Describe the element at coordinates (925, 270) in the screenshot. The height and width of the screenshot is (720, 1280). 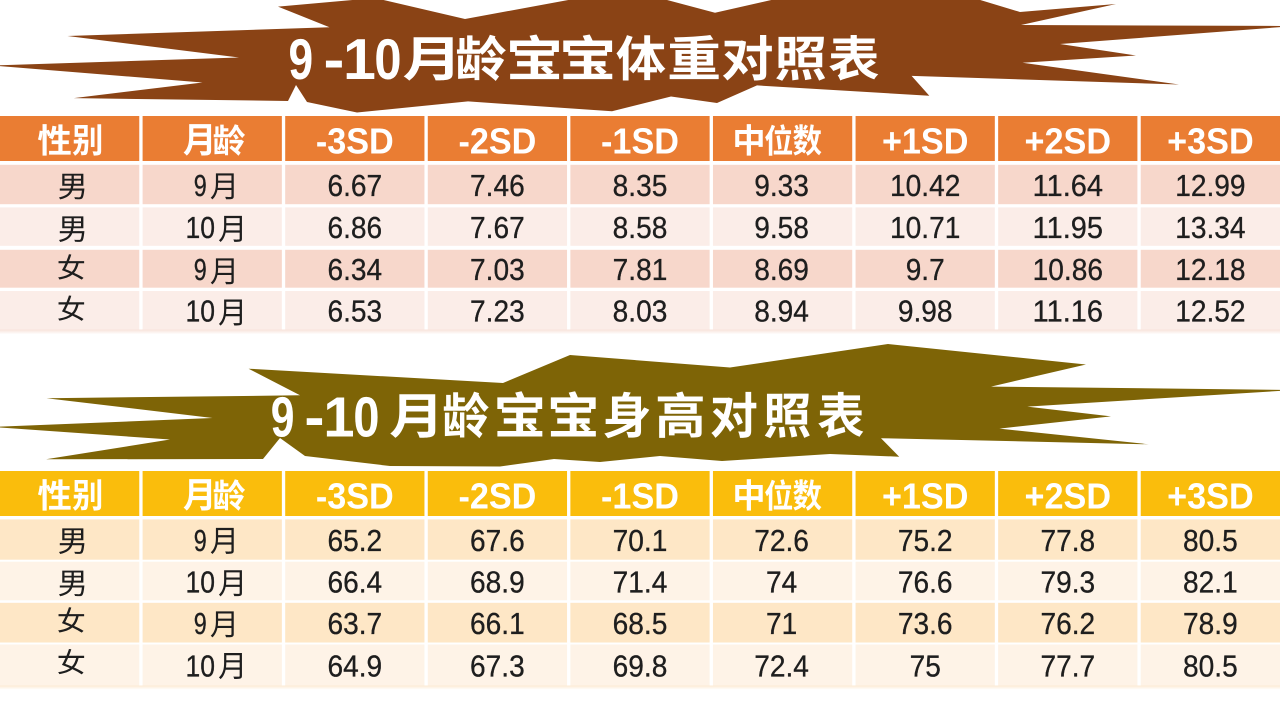
I see `svg-text: 9.7` at that location.